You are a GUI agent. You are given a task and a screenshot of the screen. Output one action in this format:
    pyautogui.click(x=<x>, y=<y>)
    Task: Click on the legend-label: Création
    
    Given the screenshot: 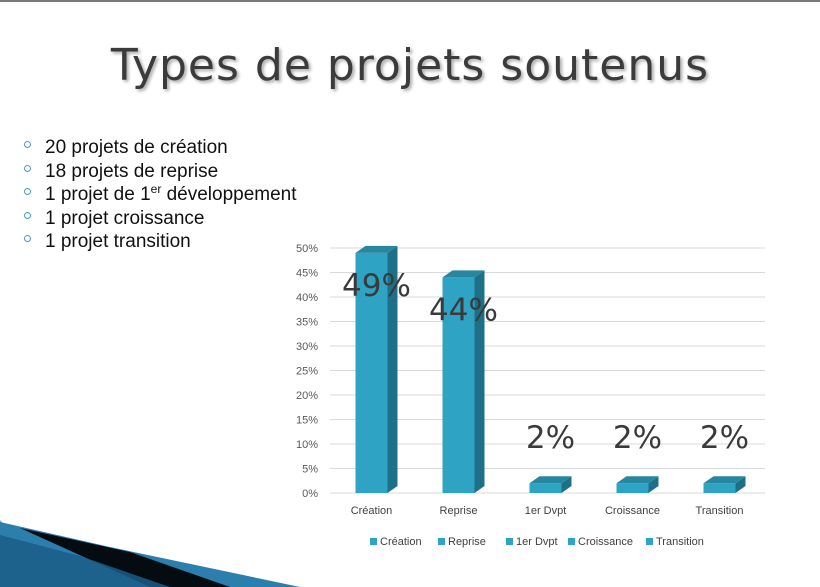 What is the action you would take?
    pyautogui.click(x=401, y=542)
    